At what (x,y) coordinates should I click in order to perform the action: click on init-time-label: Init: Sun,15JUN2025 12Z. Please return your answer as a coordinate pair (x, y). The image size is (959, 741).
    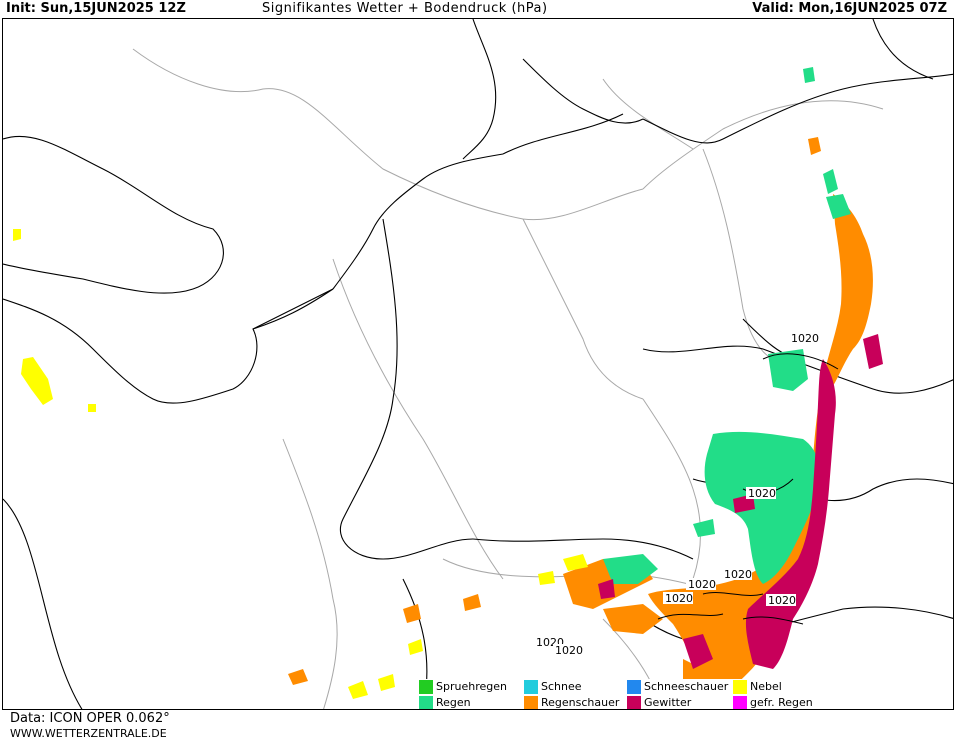
    Looking at the image, I should click on (96, 8).